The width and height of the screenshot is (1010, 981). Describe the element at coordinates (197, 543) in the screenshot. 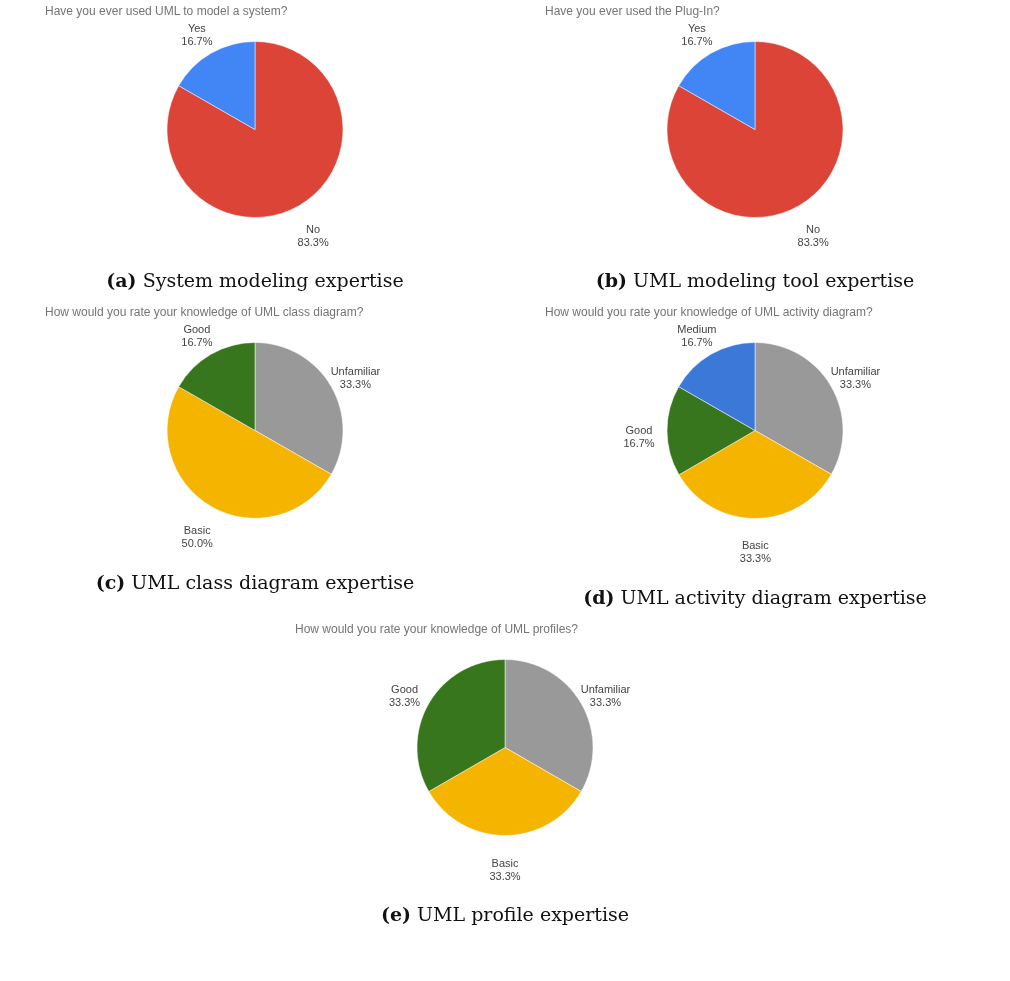

I see `data-label: 50.0%` at that location.